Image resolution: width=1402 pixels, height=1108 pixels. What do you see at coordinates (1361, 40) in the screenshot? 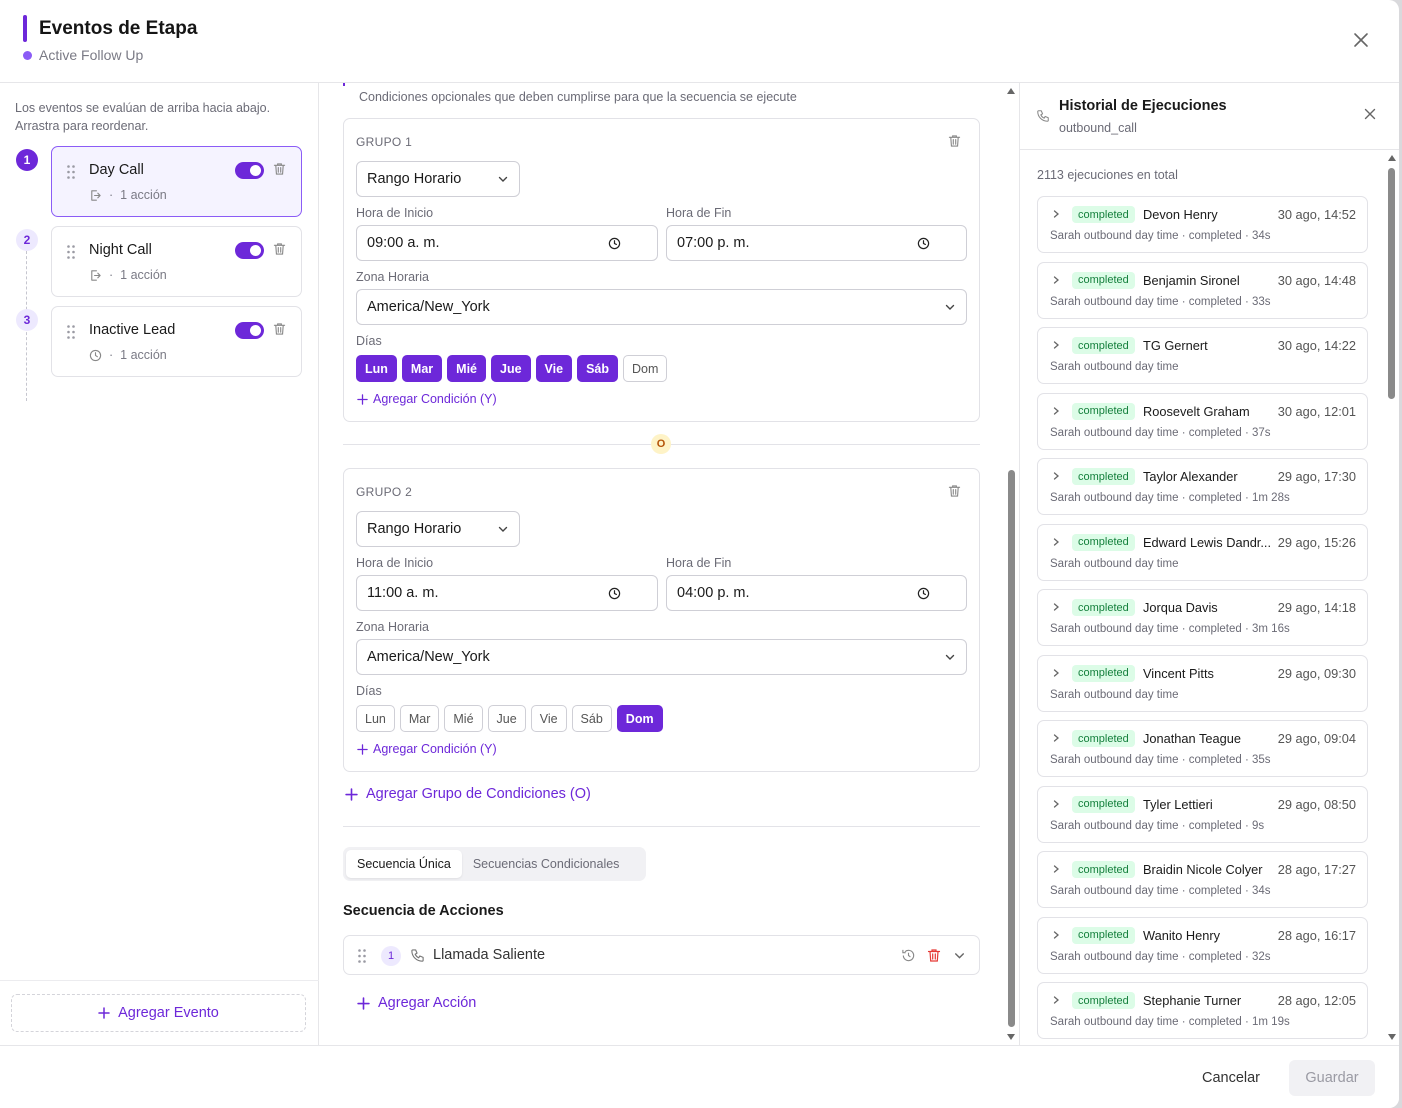
I see `close-modal-button` at bounding box center [1361, 40].